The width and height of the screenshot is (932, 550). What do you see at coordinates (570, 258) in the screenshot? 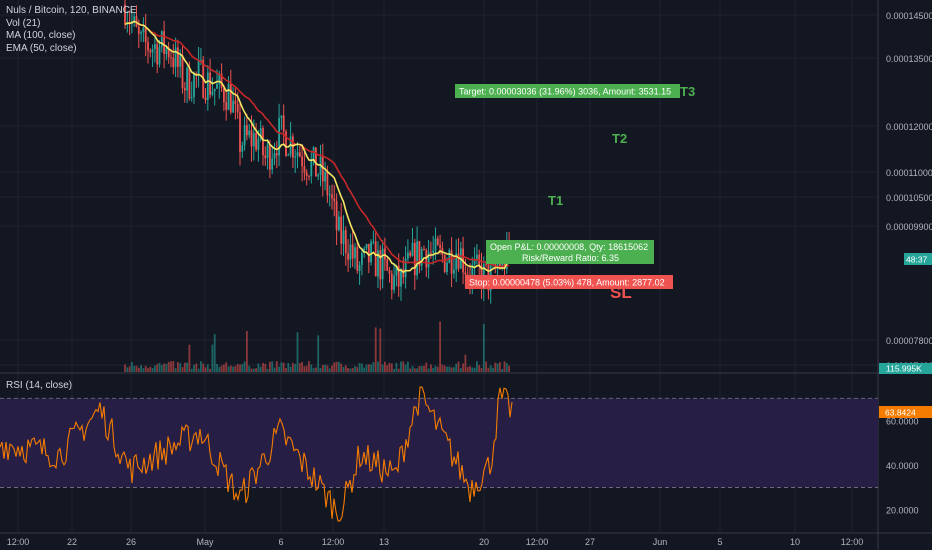
I see `pnl-box-line2: Risk/Reward Ratio: 6.35` at bounding box center [570, 258].